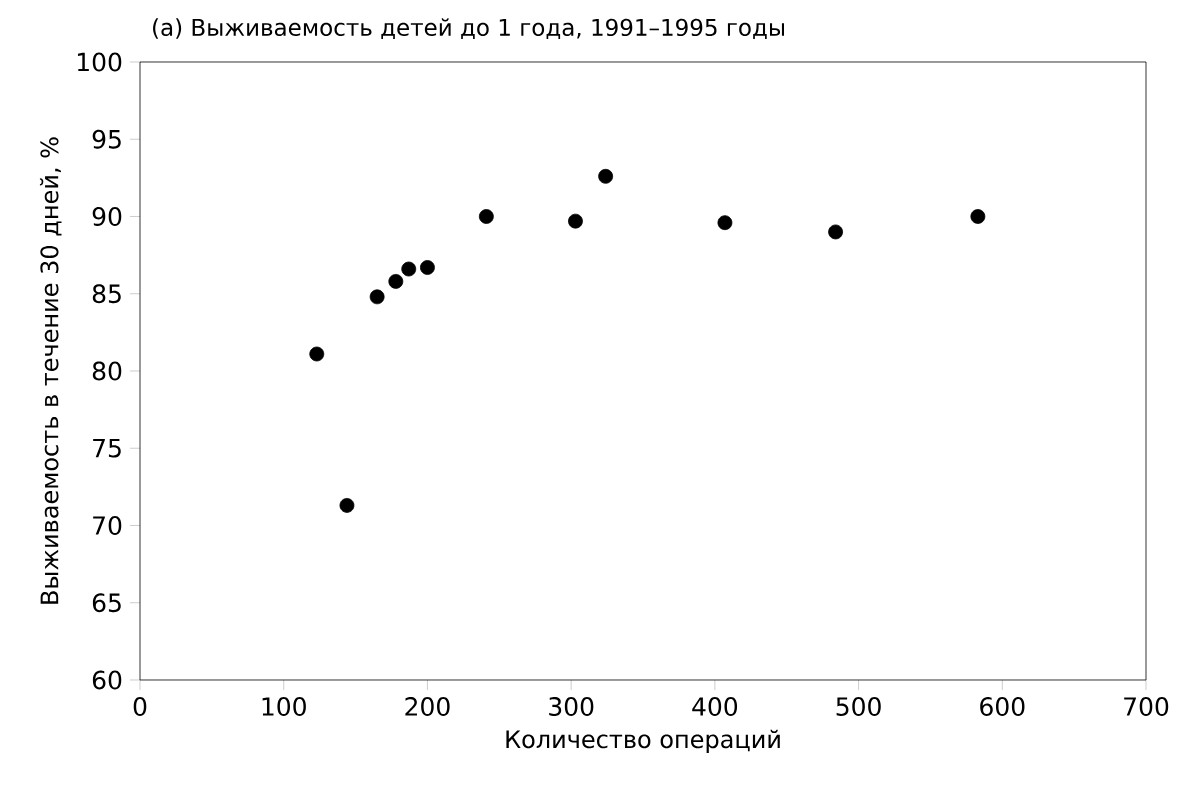 The height and width of the screenshot is (786, 1186). What do you see at coordinates (106, 603) in the screenshot?
I see `y-tick-label: 65` at bounding box center [106, 603].